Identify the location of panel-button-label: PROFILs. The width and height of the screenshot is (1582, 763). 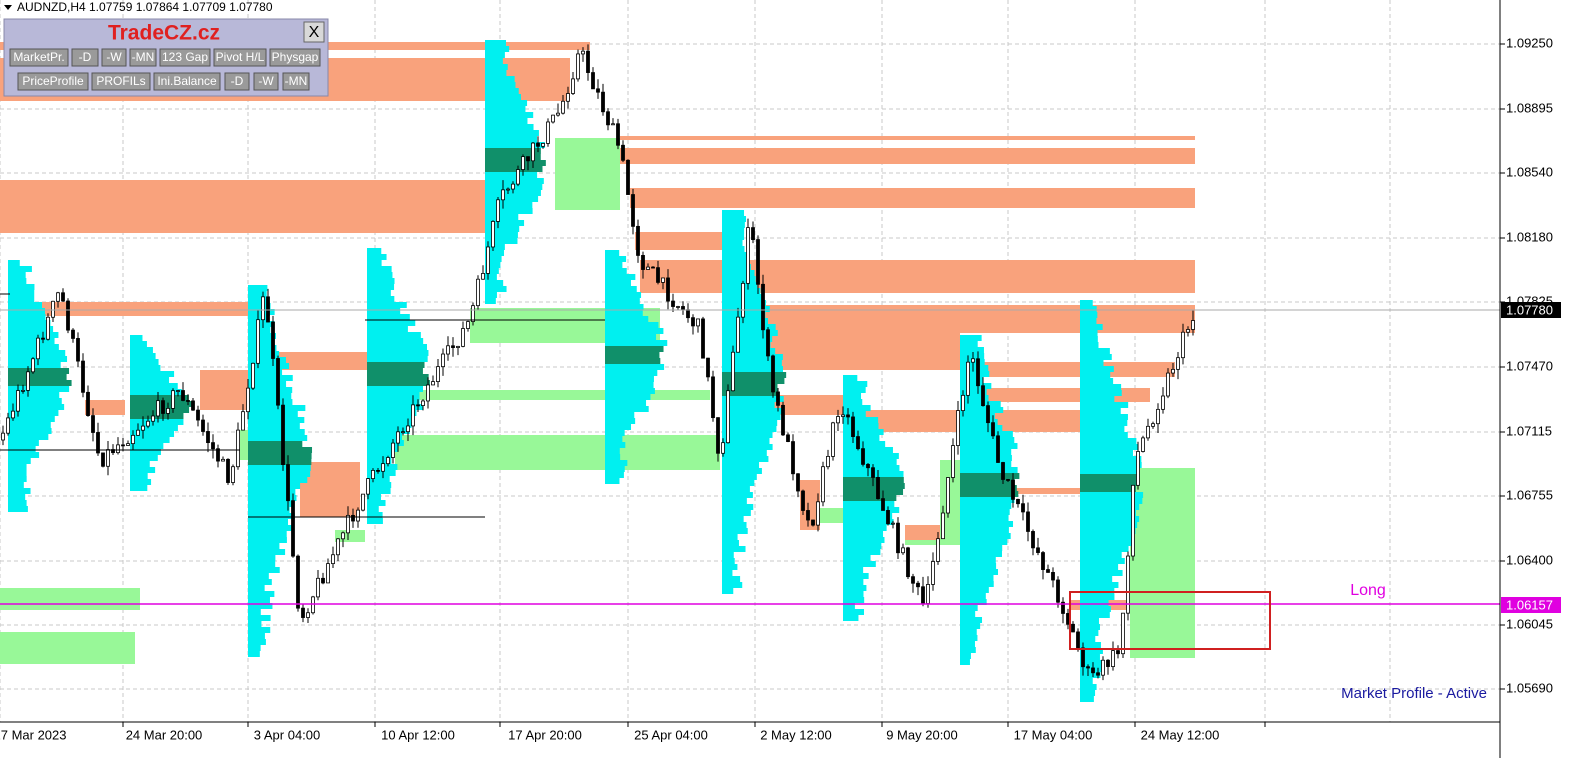
(120, 81).